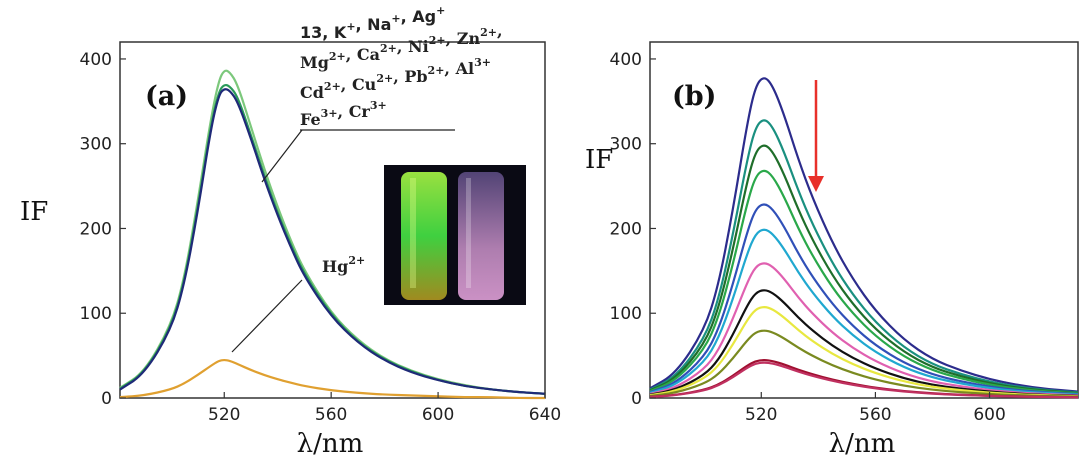  What do you see at coordinates (816, 136) in the screenshot?
I see `quench-arrow` at bounding box center [816, 136].